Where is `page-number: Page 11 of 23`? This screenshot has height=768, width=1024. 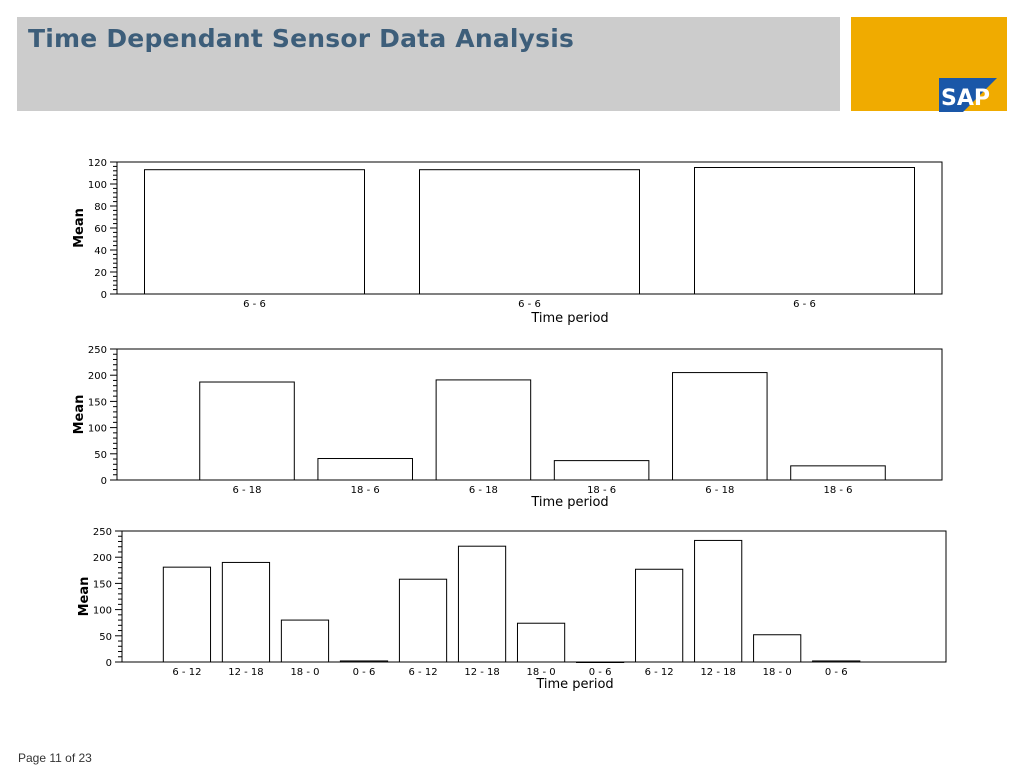 page-number: Page 11 of 23 is located at coordinates (55, 758).